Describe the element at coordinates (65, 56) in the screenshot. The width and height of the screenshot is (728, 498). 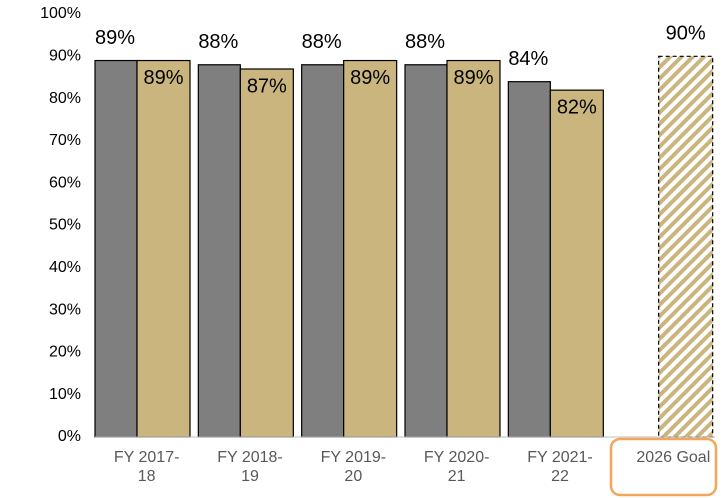
I see `y-tick-label: 90%` at that location.